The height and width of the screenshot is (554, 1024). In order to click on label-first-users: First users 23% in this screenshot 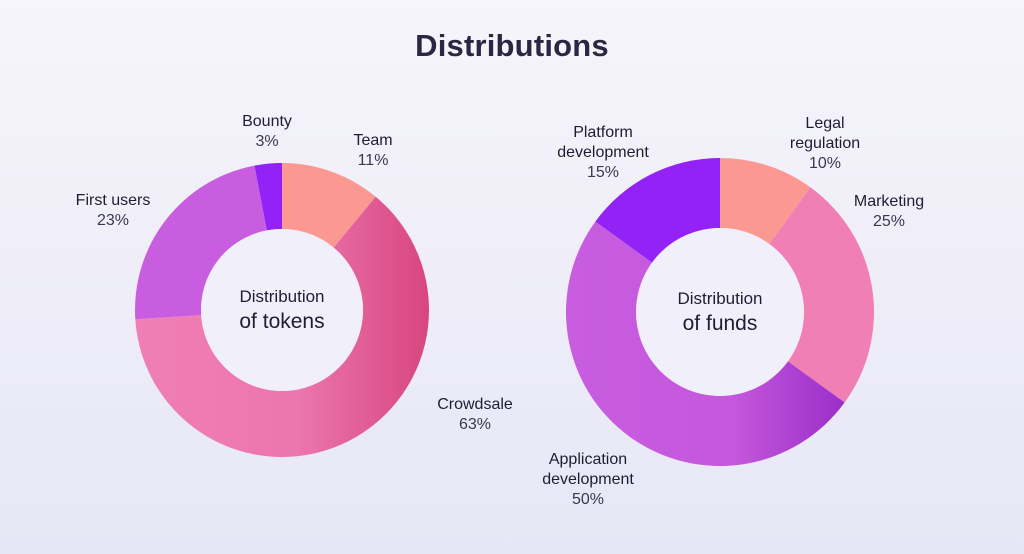, I will do `click(113, 211)`.